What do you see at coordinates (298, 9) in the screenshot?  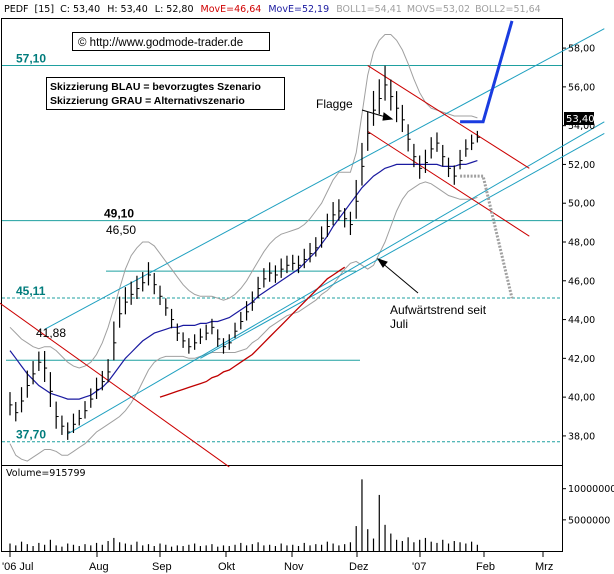 I see `header-move2: MovE=52,19` at bounding box center [298, 9].